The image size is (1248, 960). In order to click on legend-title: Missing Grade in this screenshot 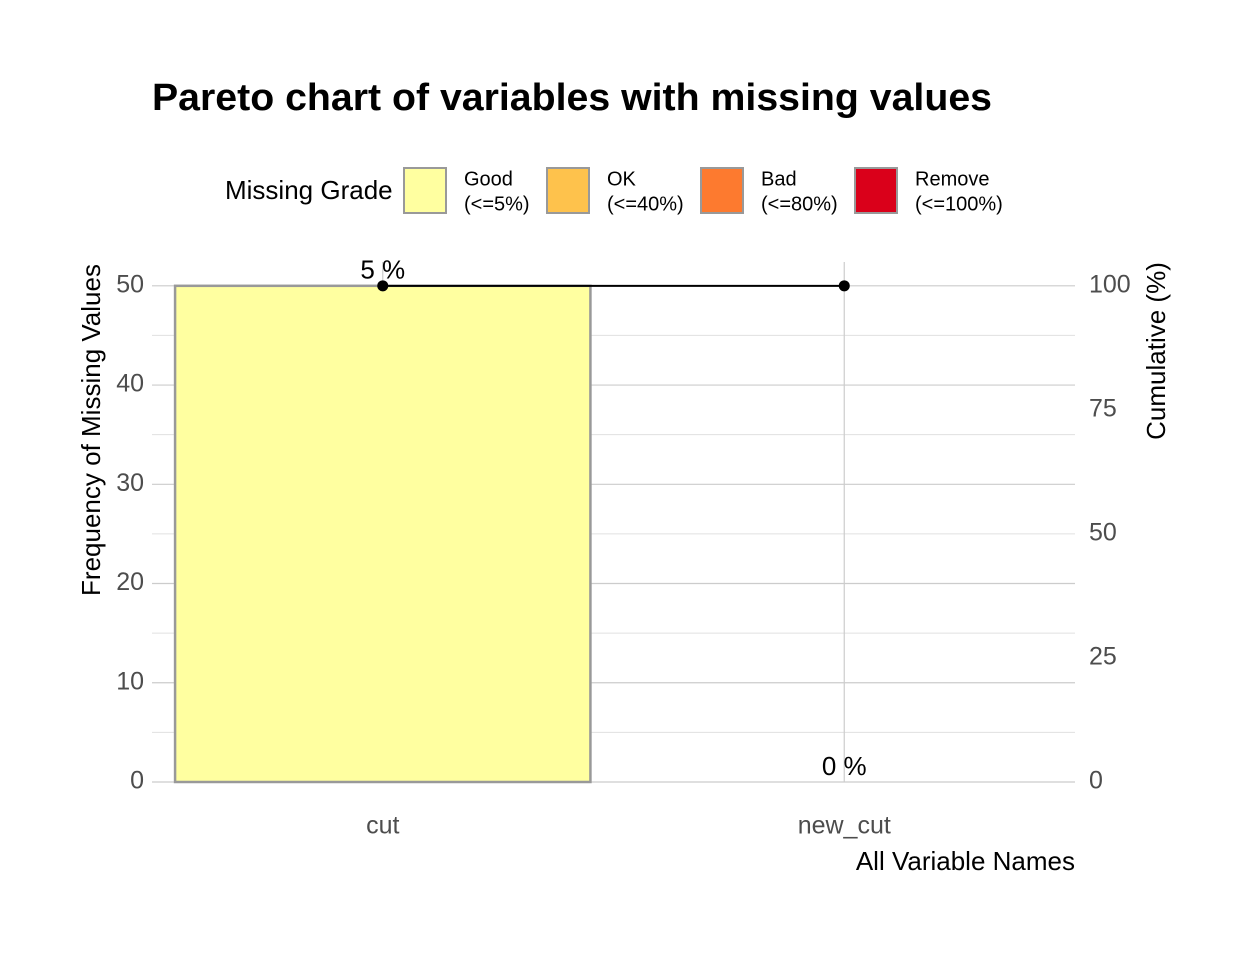, I will do `click(309, 190)`.